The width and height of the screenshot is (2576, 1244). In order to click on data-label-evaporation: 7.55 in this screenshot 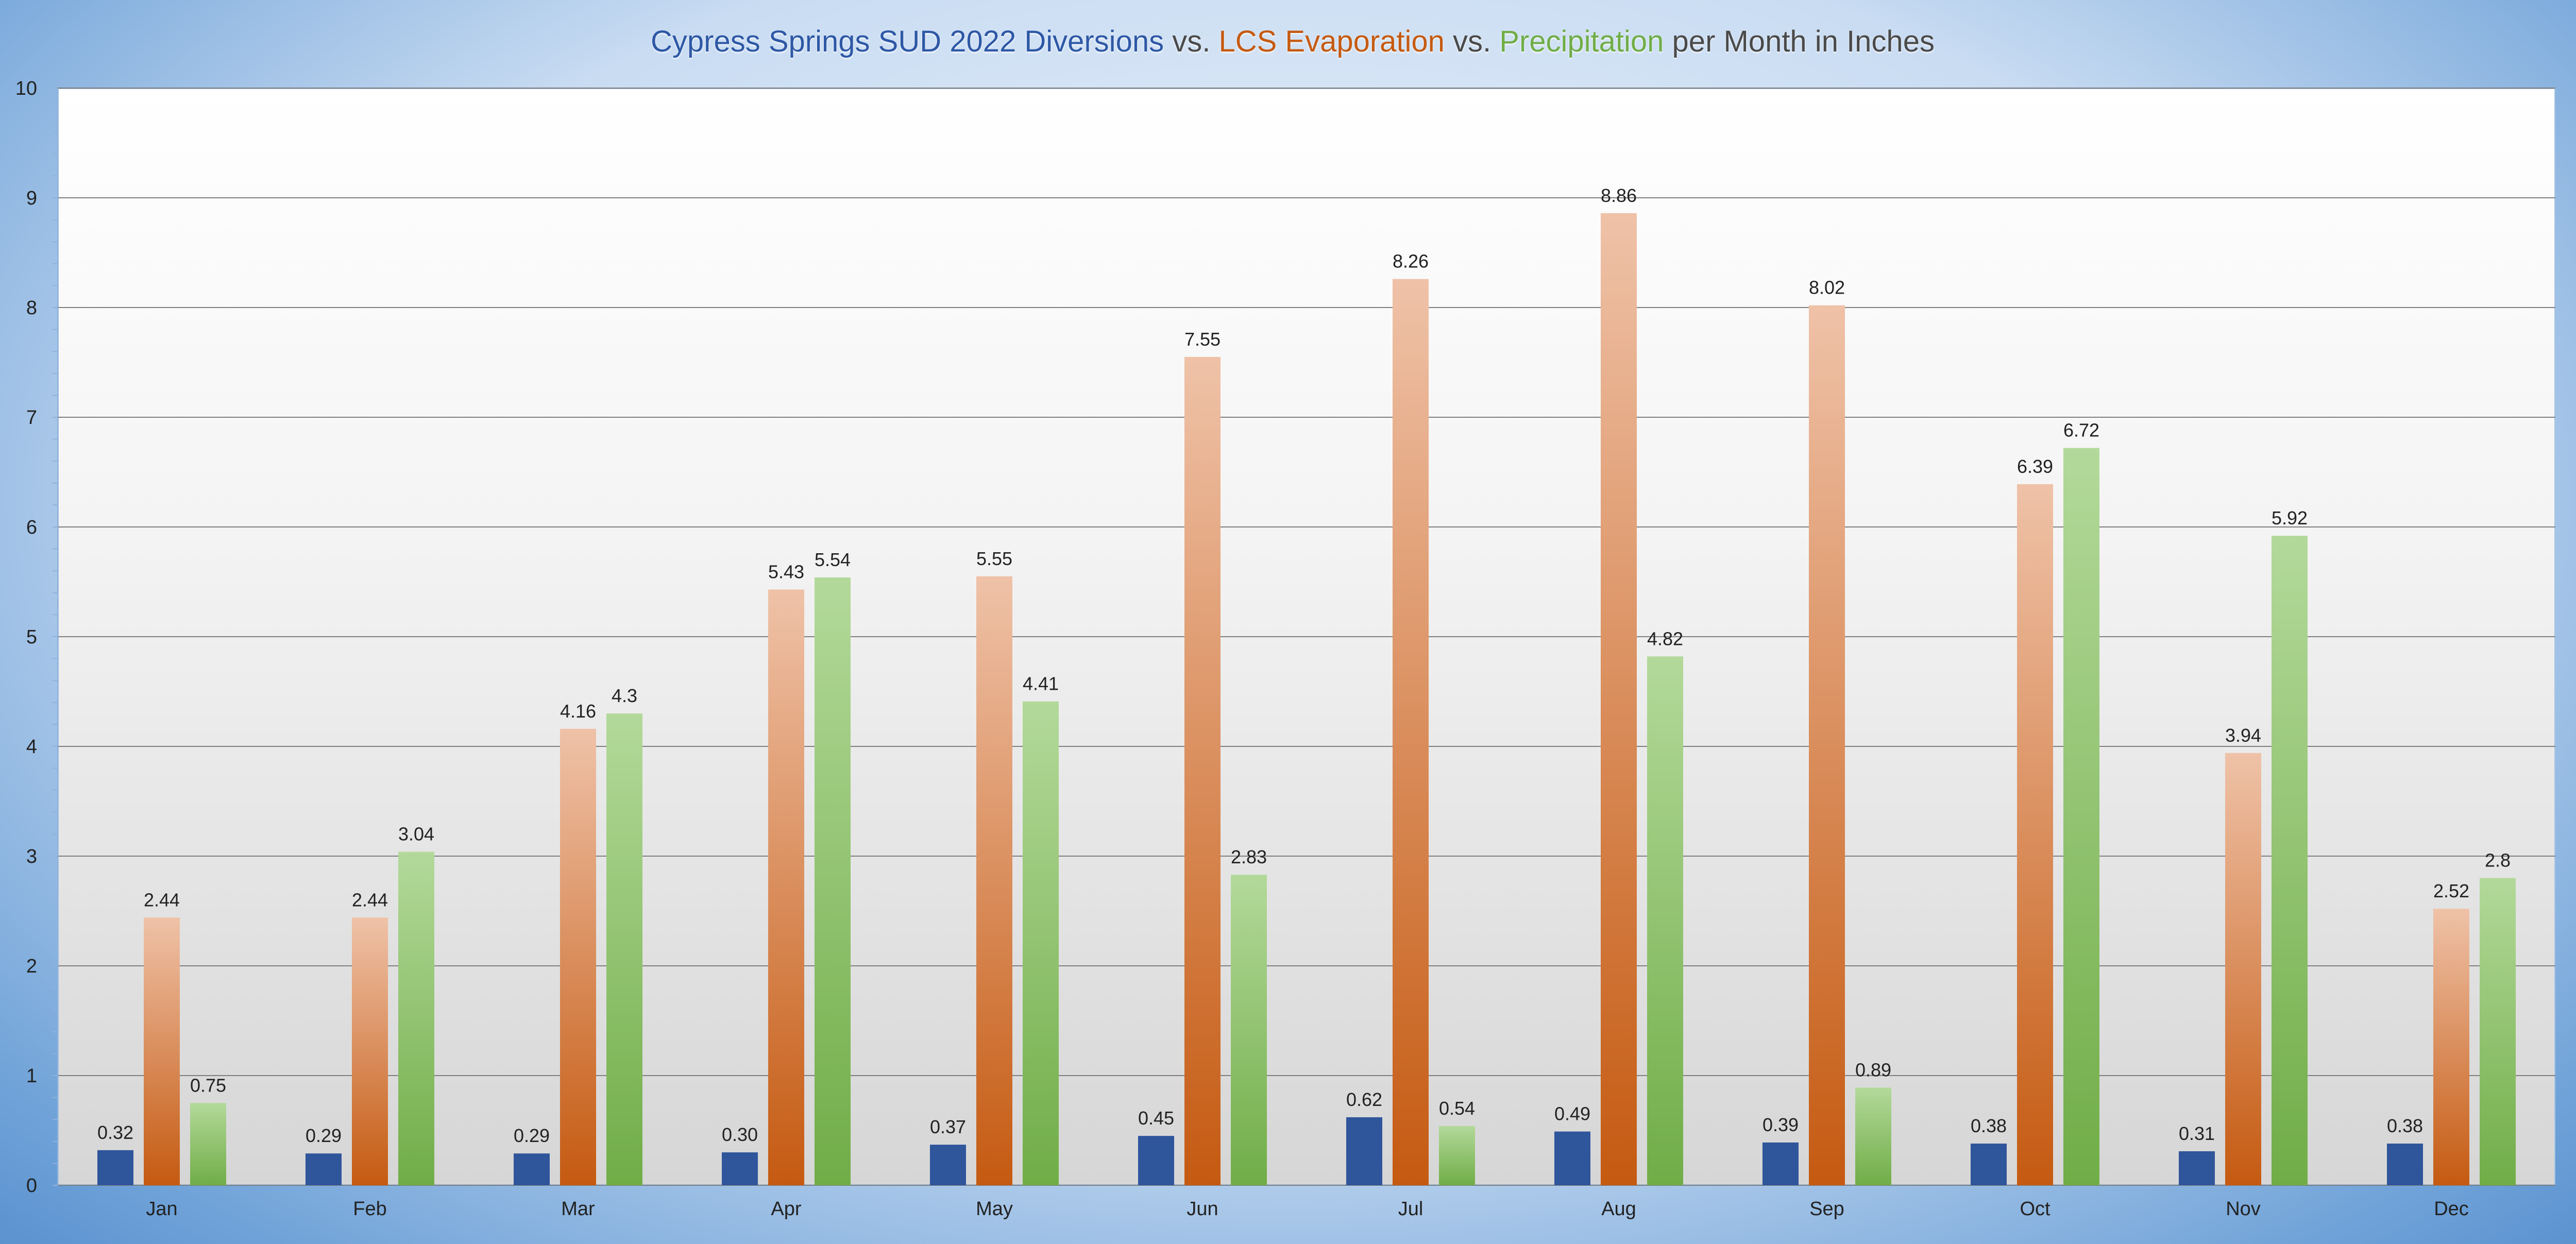, I will do `click(1202, 339)`.